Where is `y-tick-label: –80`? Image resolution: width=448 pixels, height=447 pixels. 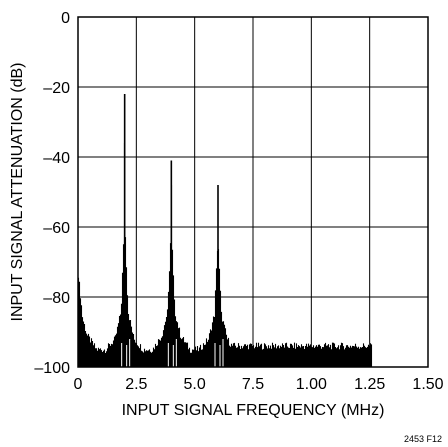 y-tick-label: –80 is located at coordinates (56, 298).